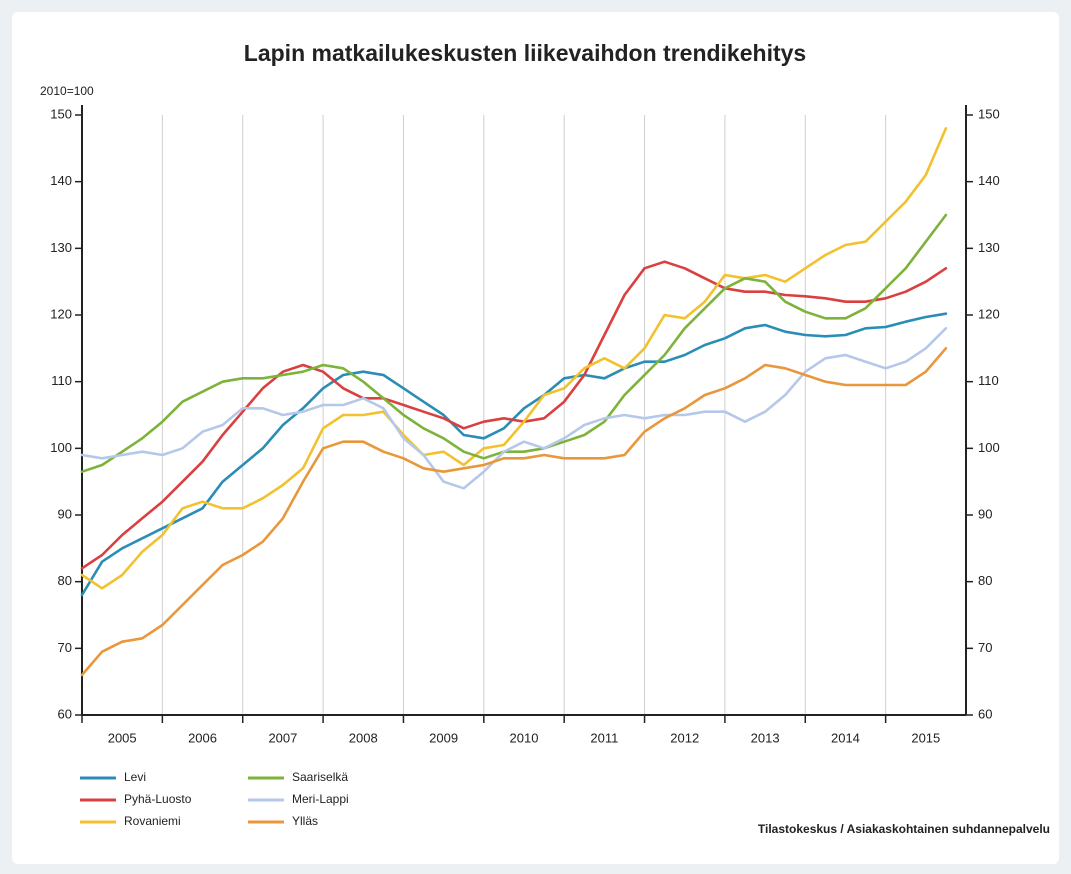  I want to click on x-tick-label: 2011, so click(604, 737).